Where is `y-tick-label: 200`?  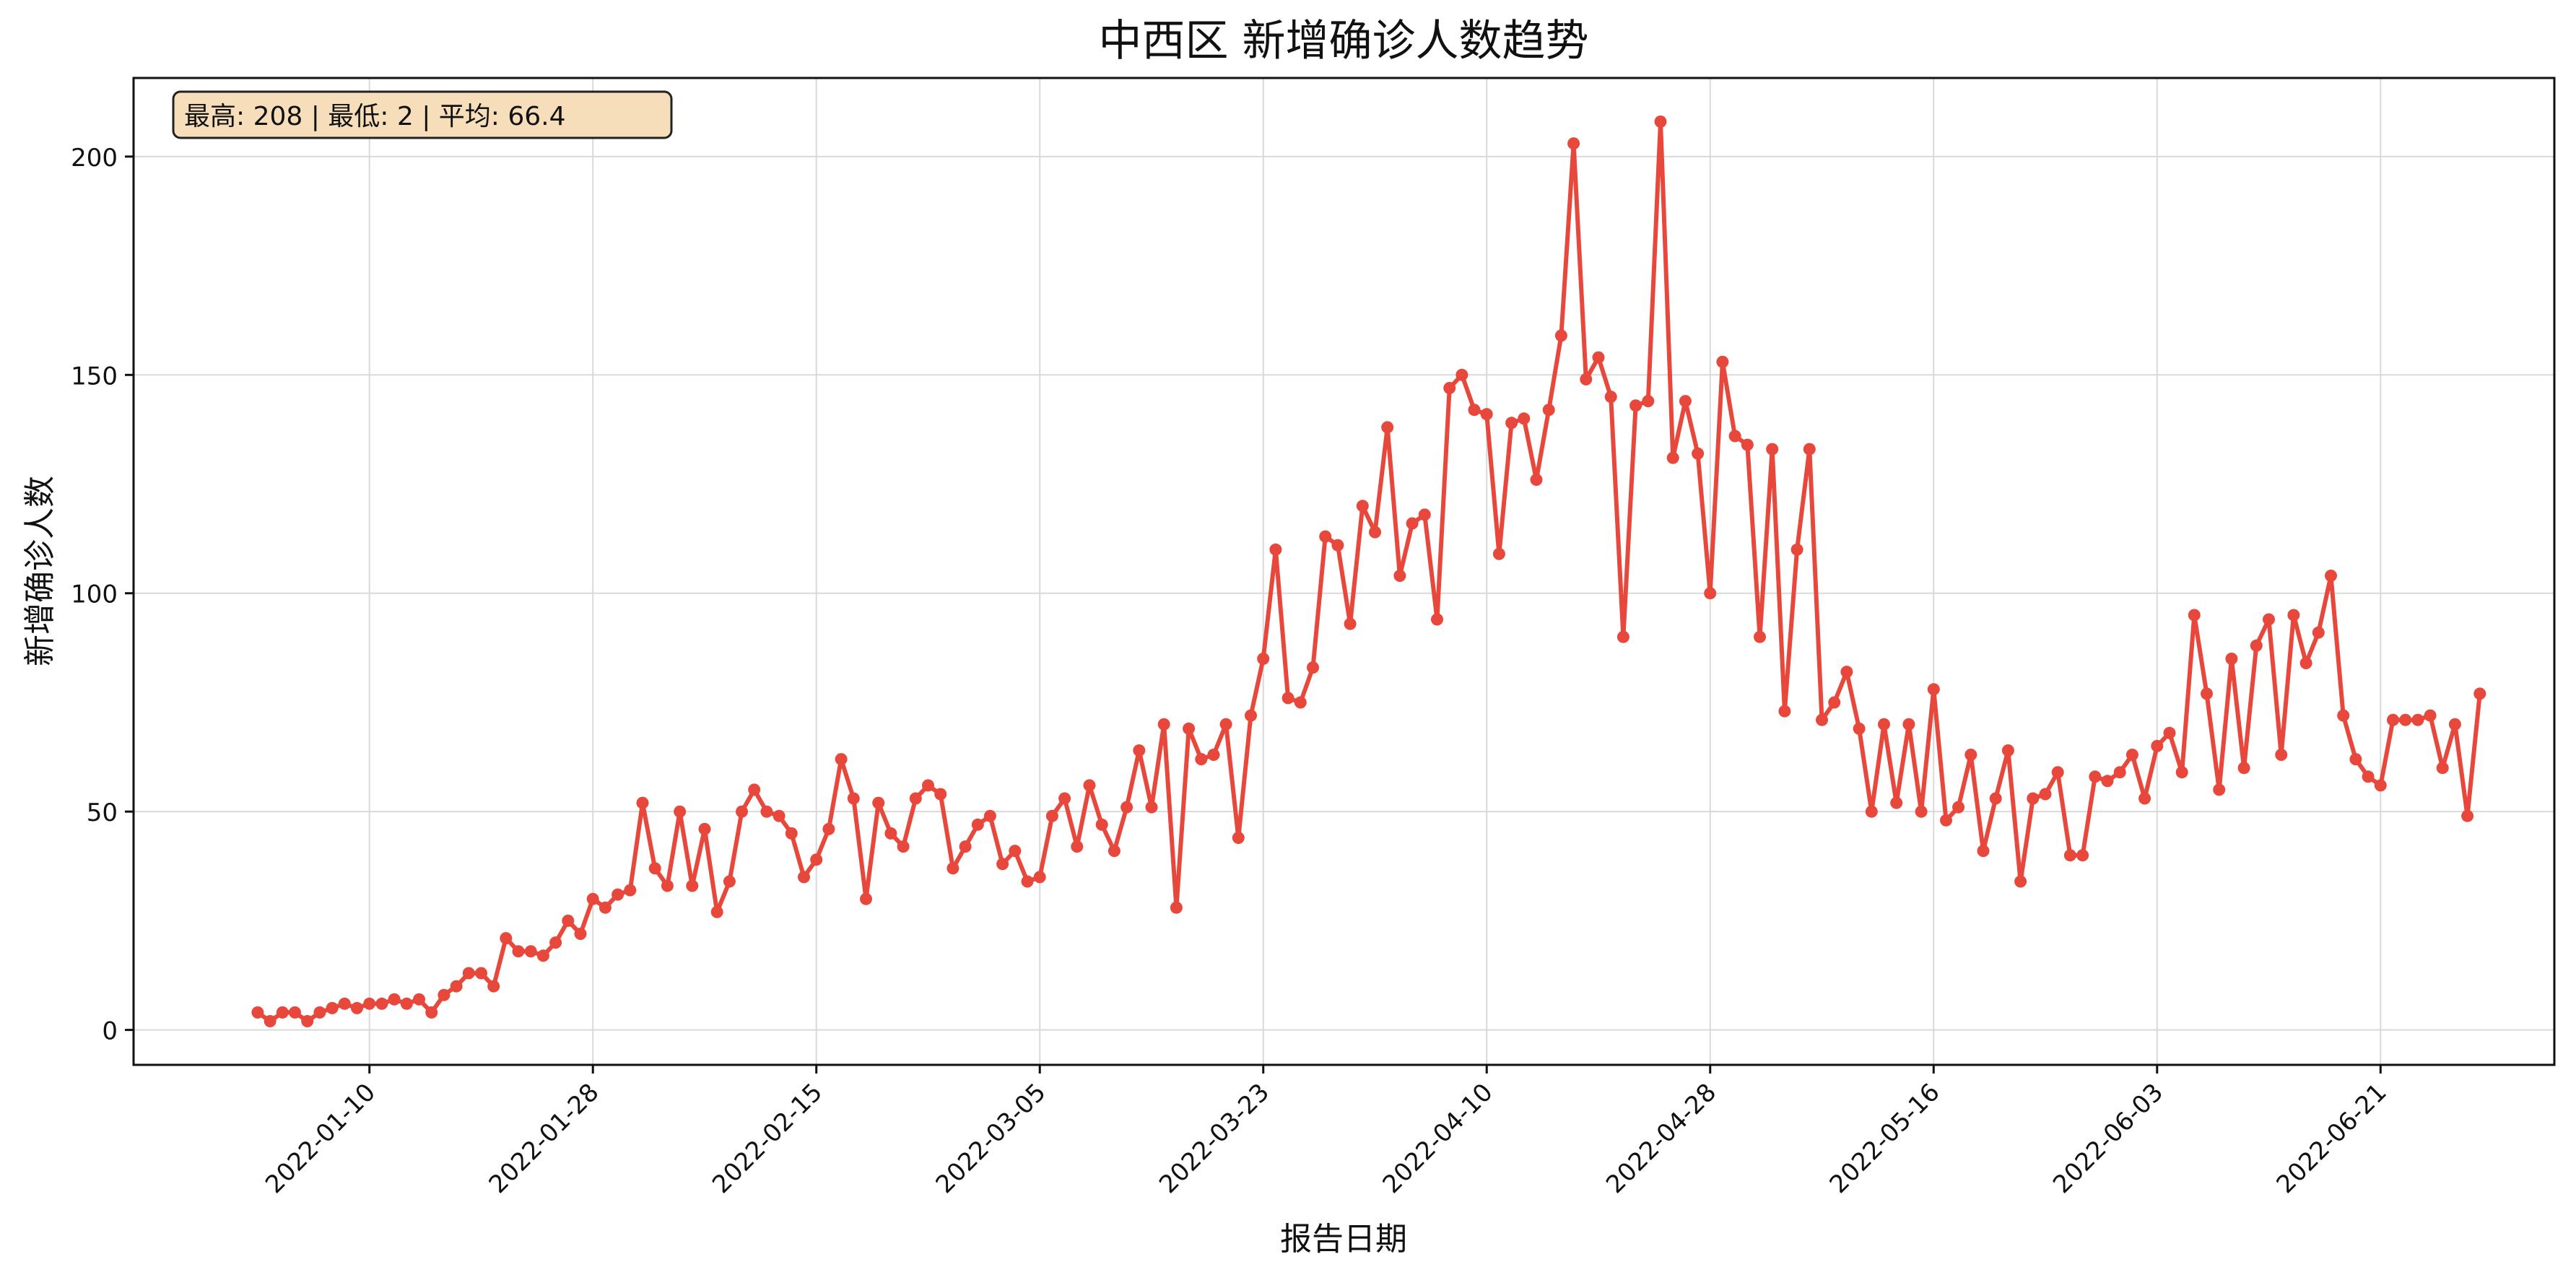 y-tick-label: 200 is located at coordinates (94, 158).